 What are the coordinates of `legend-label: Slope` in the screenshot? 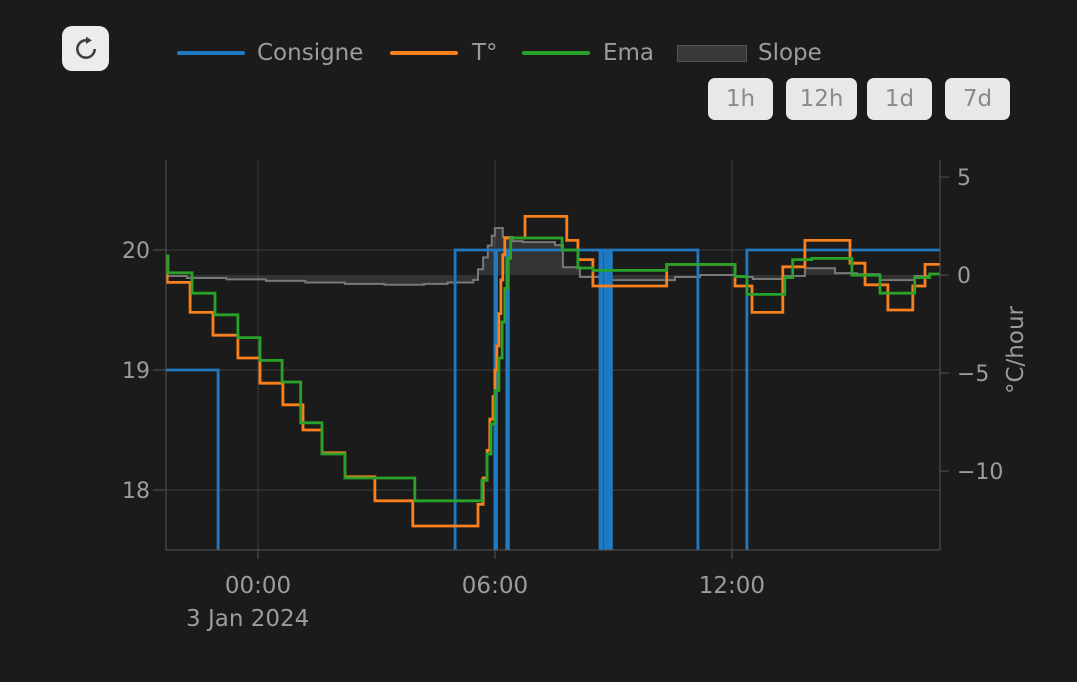 It's located at (790, 53).